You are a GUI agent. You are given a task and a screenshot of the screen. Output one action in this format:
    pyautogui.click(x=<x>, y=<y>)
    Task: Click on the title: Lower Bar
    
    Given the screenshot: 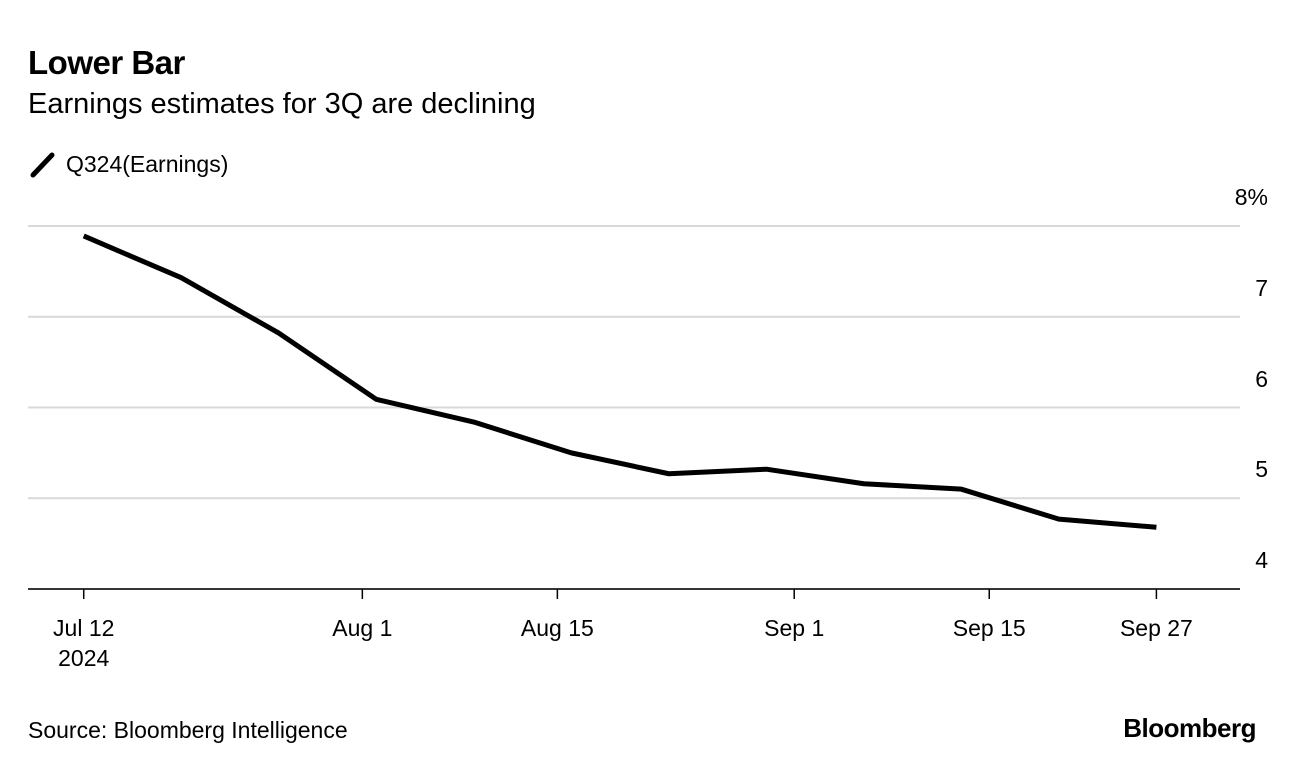 What is the action you would take?
    pyautogui.click(x=106, y=62)
    